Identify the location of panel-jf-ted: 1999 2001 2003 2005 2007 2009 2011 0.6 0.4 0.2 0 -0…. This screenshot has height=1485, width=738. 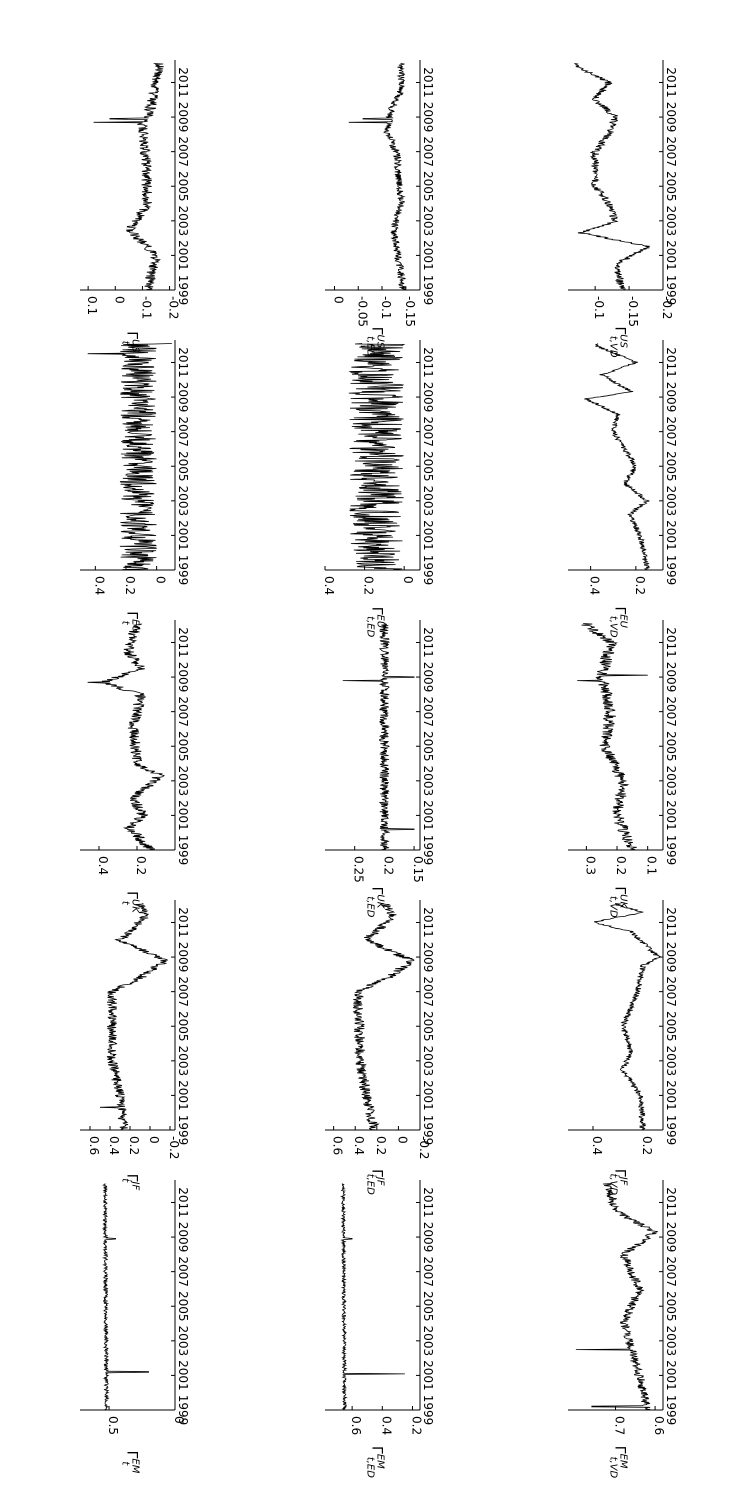
(380, 1047).